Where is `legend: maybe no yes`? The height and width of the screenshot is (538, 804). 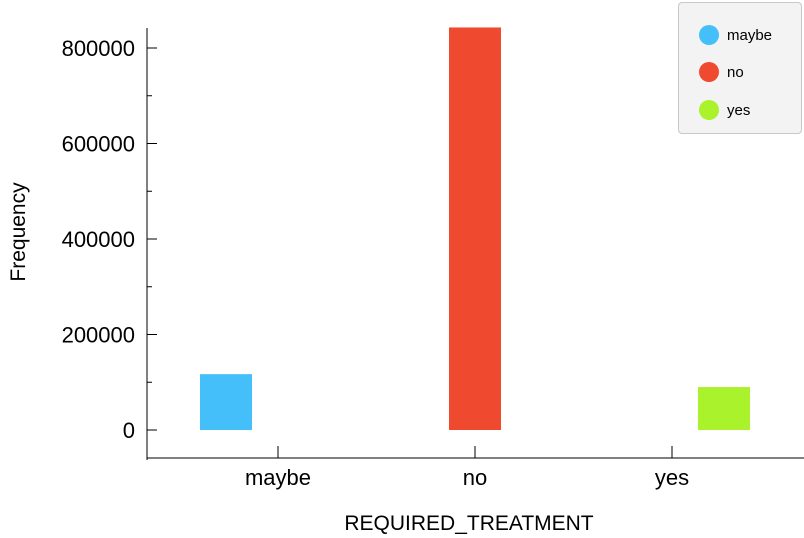
legend: maybe no yes is located at coordinates (740, 68).